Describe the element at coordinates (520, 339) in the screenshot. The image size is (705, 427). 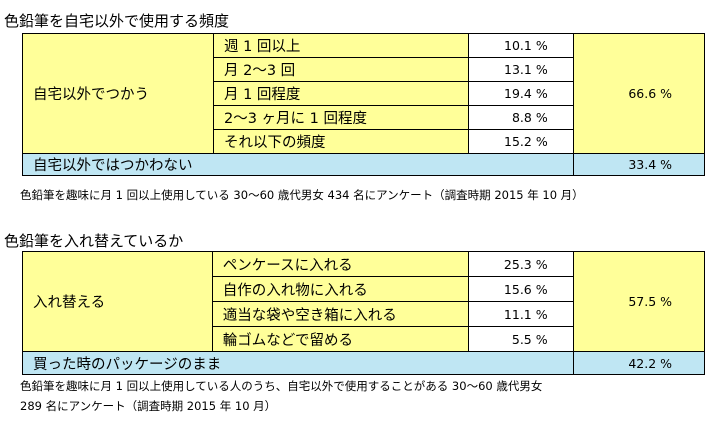
I see `option-percent: 5.5 %` at that location.